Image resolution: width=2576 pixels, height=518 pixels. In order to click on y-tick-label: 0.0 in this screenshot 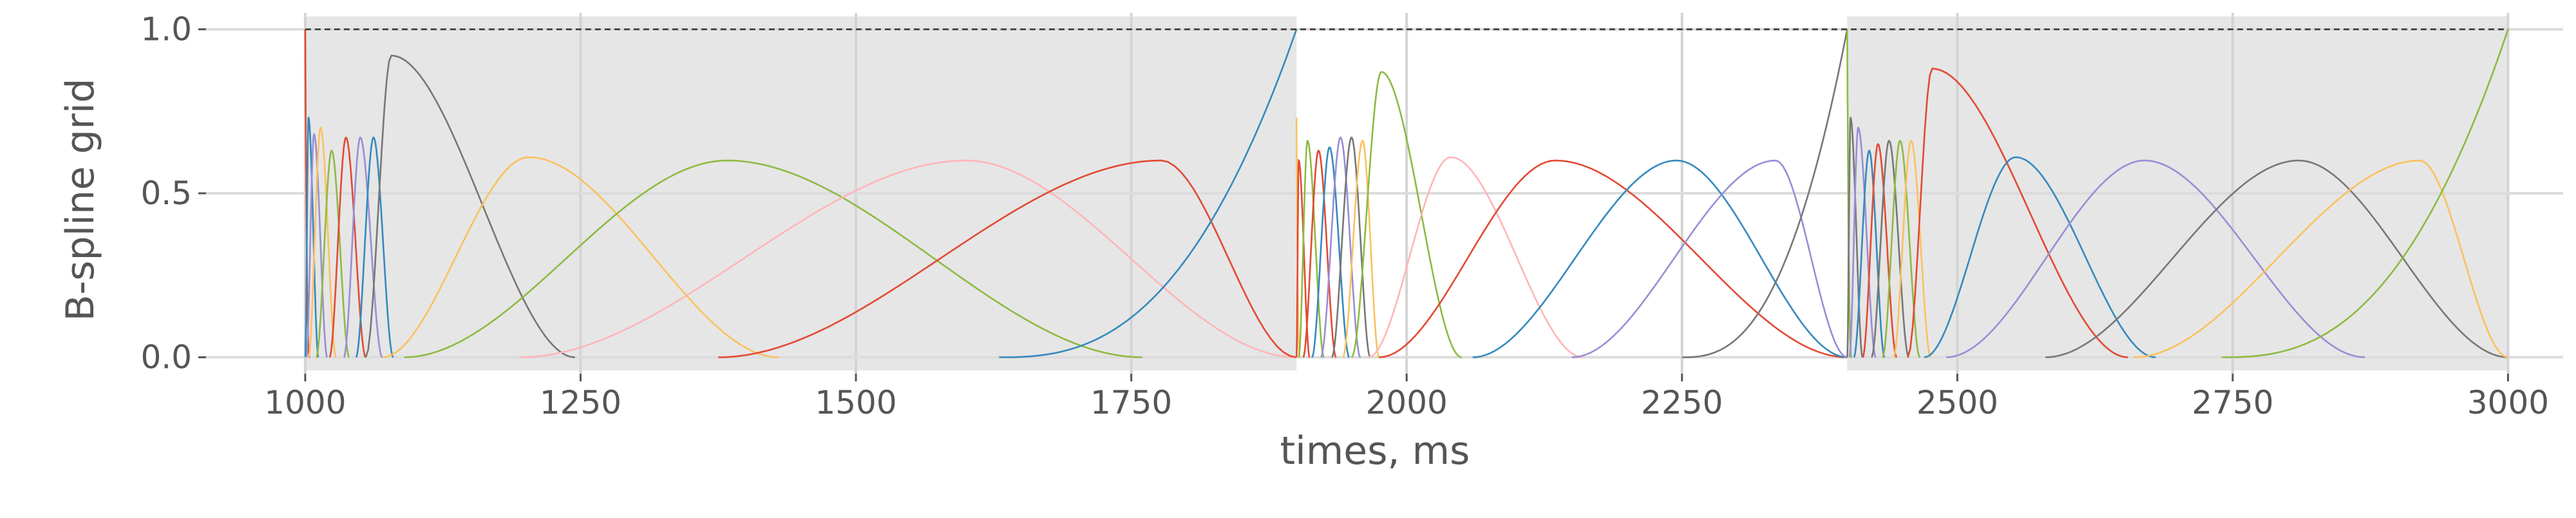, I will do `click(166, 357)`.